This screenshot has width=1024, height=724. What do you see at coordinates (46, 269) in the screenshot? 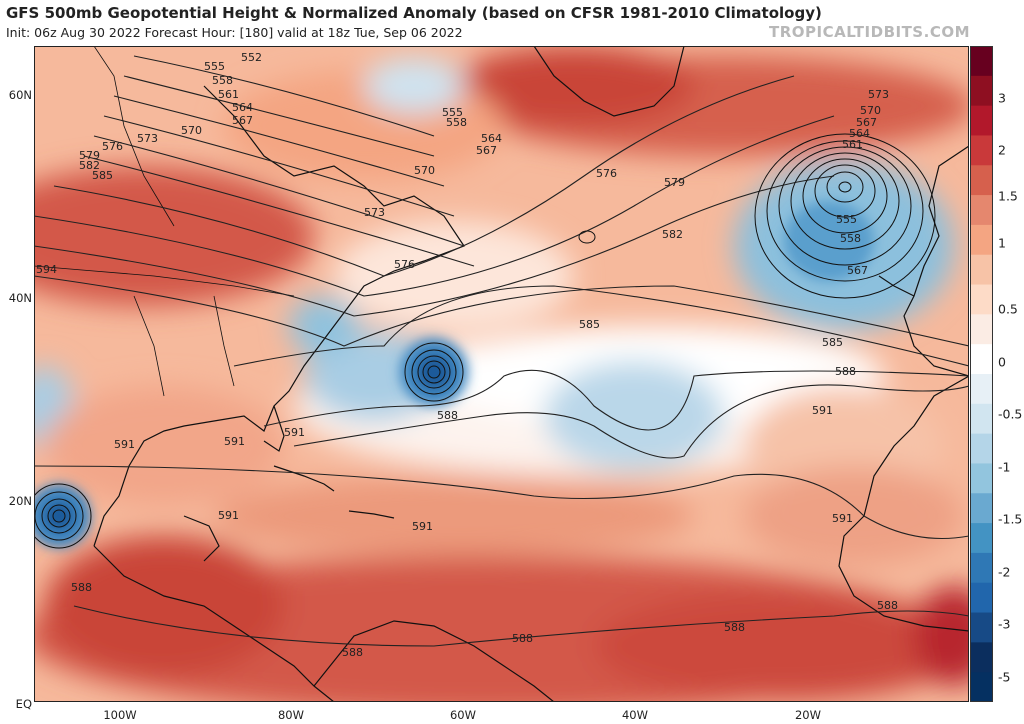
I see `contour-label: 594` at bounding box center [46, 269].